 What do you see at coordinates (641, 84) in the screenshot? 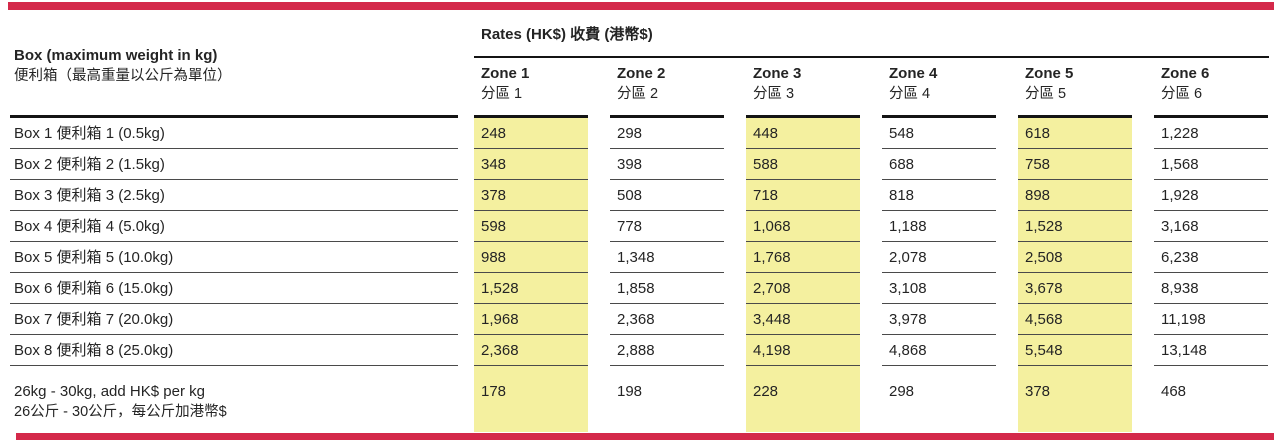
I see `zone-header-2: Zone 2 分區 2` at bounding box center [641, 84].